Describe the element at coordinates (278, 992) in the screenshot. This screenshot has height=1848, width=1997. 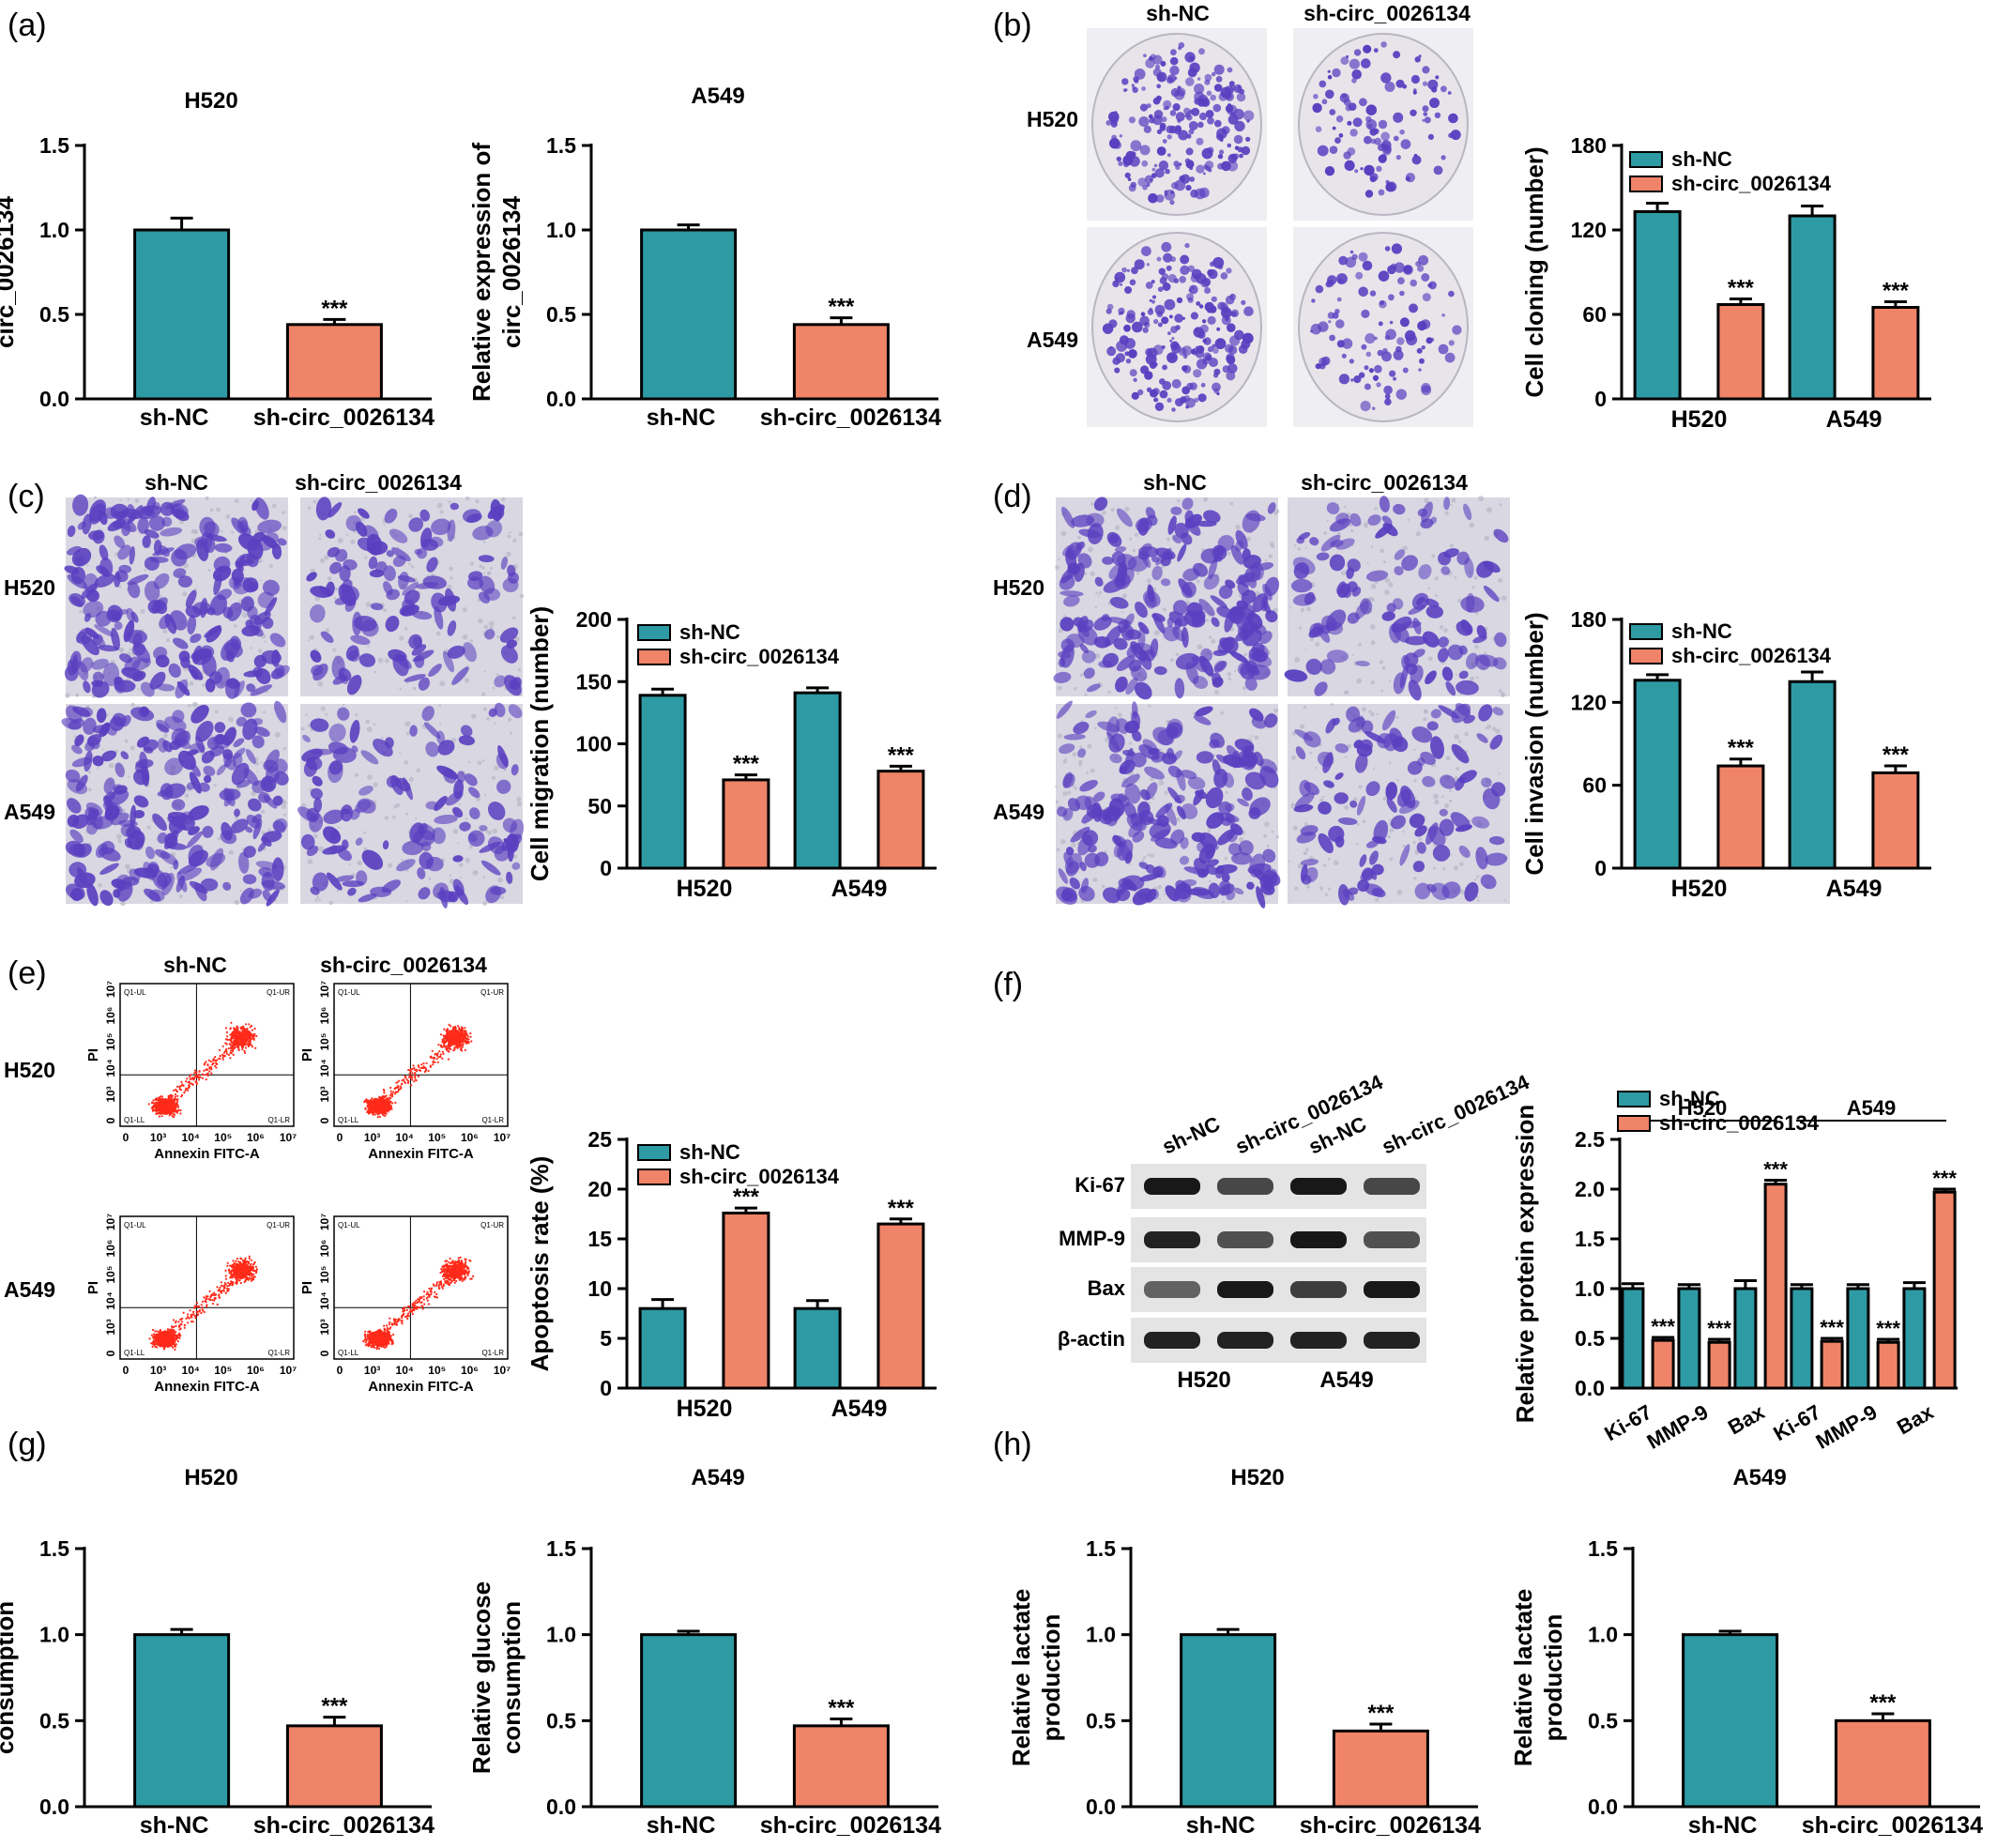
I see `flow-plot-h520-ctrl-quad-ur: Q1-UR` at that location.